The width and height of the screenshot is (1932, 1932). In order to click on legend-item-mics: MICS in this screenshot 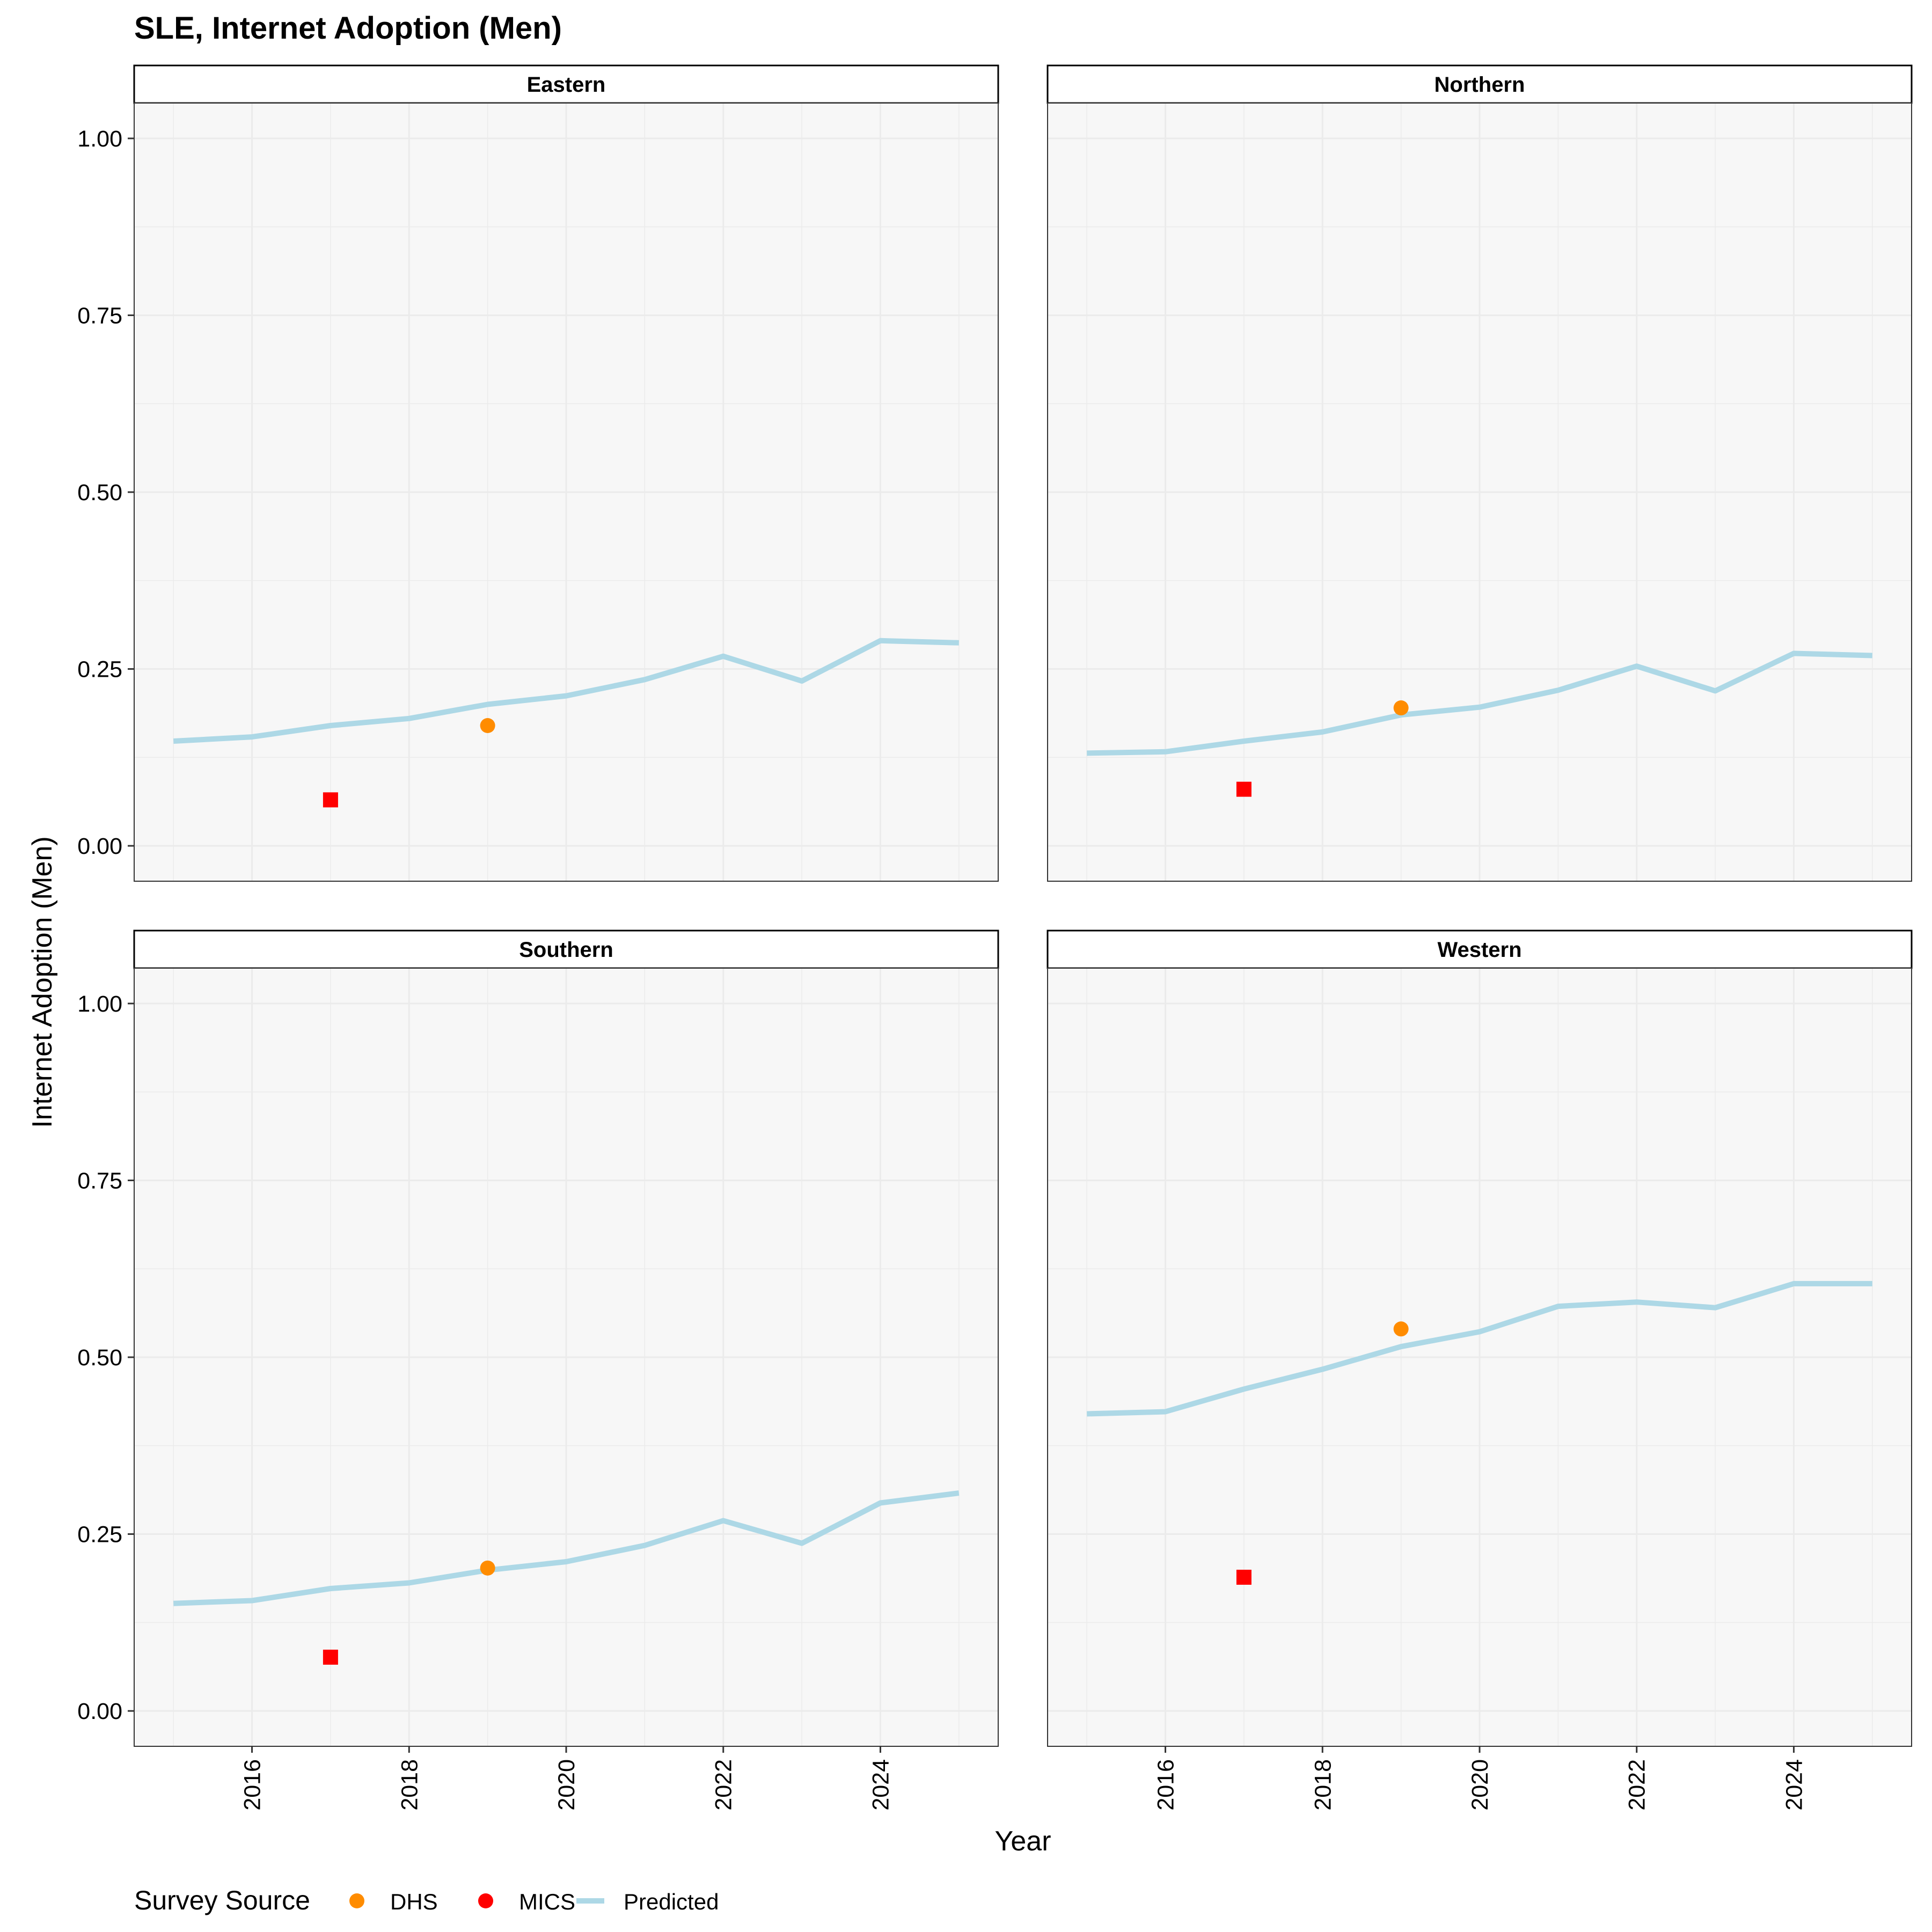, I will do `click(526, 1901)`.